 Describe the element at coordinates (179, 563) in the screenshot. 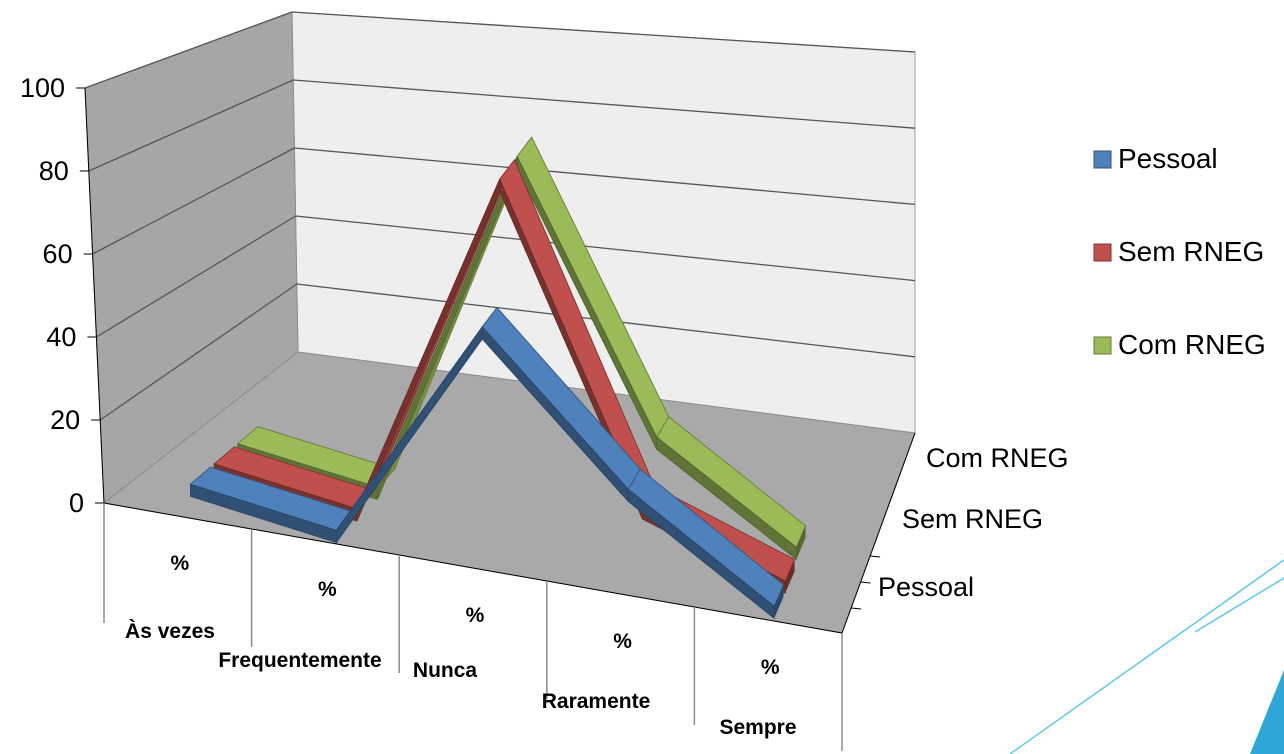

I see `x-unit-label-0: %` at that location.